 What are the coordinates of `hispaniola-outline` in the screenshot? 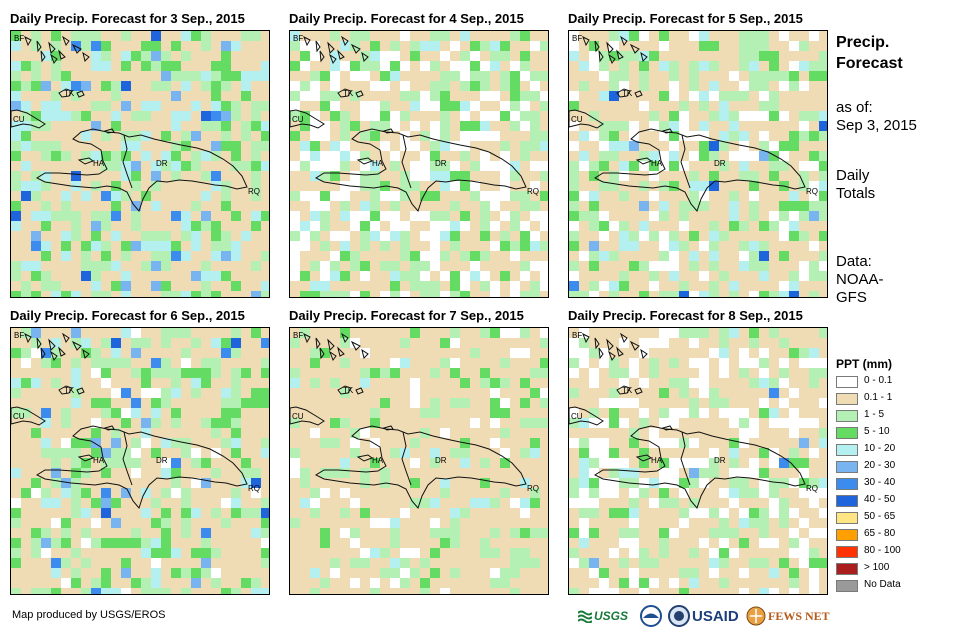 It's located at (699, 170).